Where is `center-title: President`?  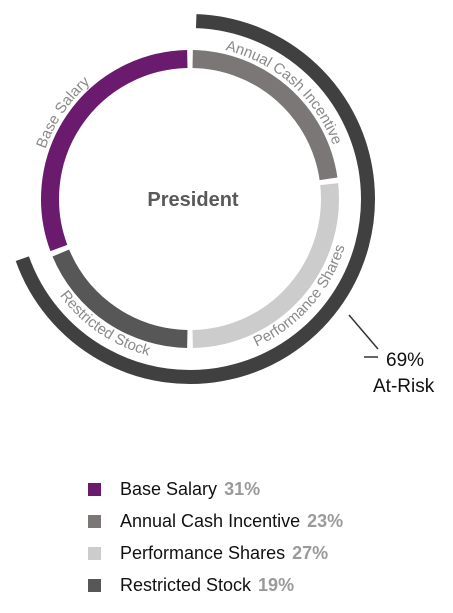
center-title: President is located at coordinates (192, 200).